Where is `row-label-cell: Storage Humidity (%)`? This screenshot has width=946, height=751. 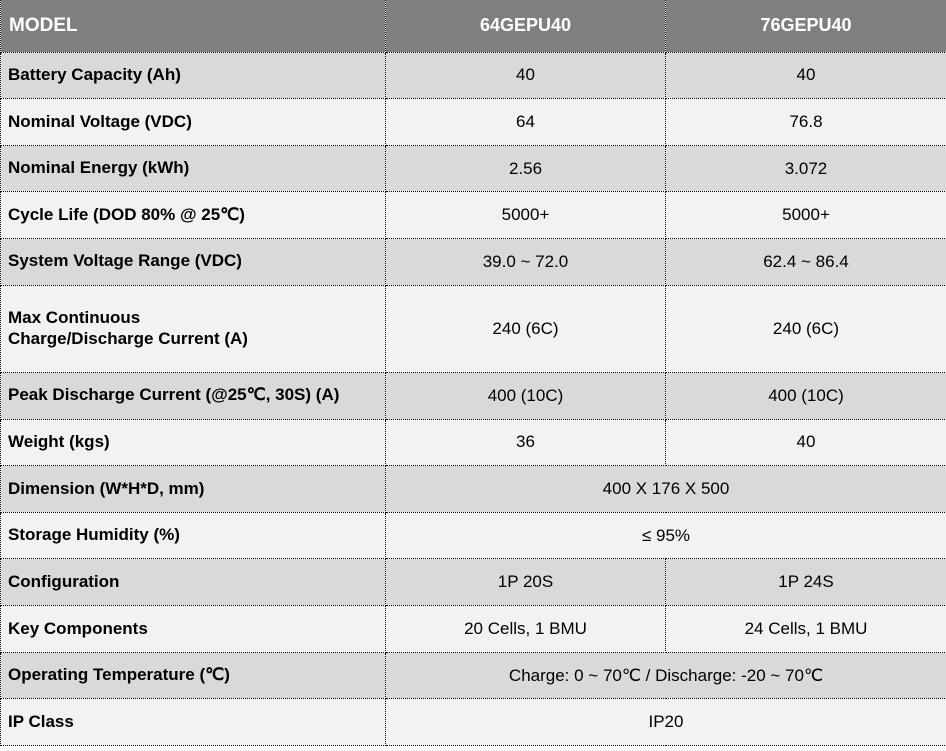 row-label-cell: Storage Humidity (%) is located at coordinates (193, 535).